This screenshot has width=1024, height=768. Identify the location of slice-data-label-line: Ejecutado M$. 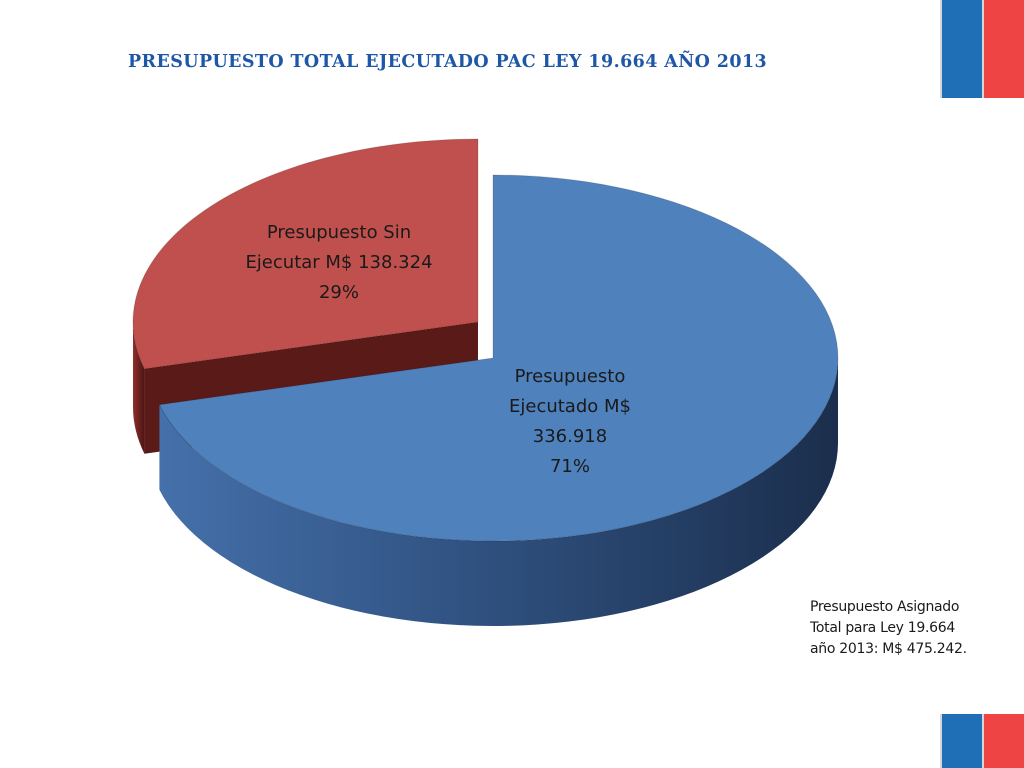
(570, 406).